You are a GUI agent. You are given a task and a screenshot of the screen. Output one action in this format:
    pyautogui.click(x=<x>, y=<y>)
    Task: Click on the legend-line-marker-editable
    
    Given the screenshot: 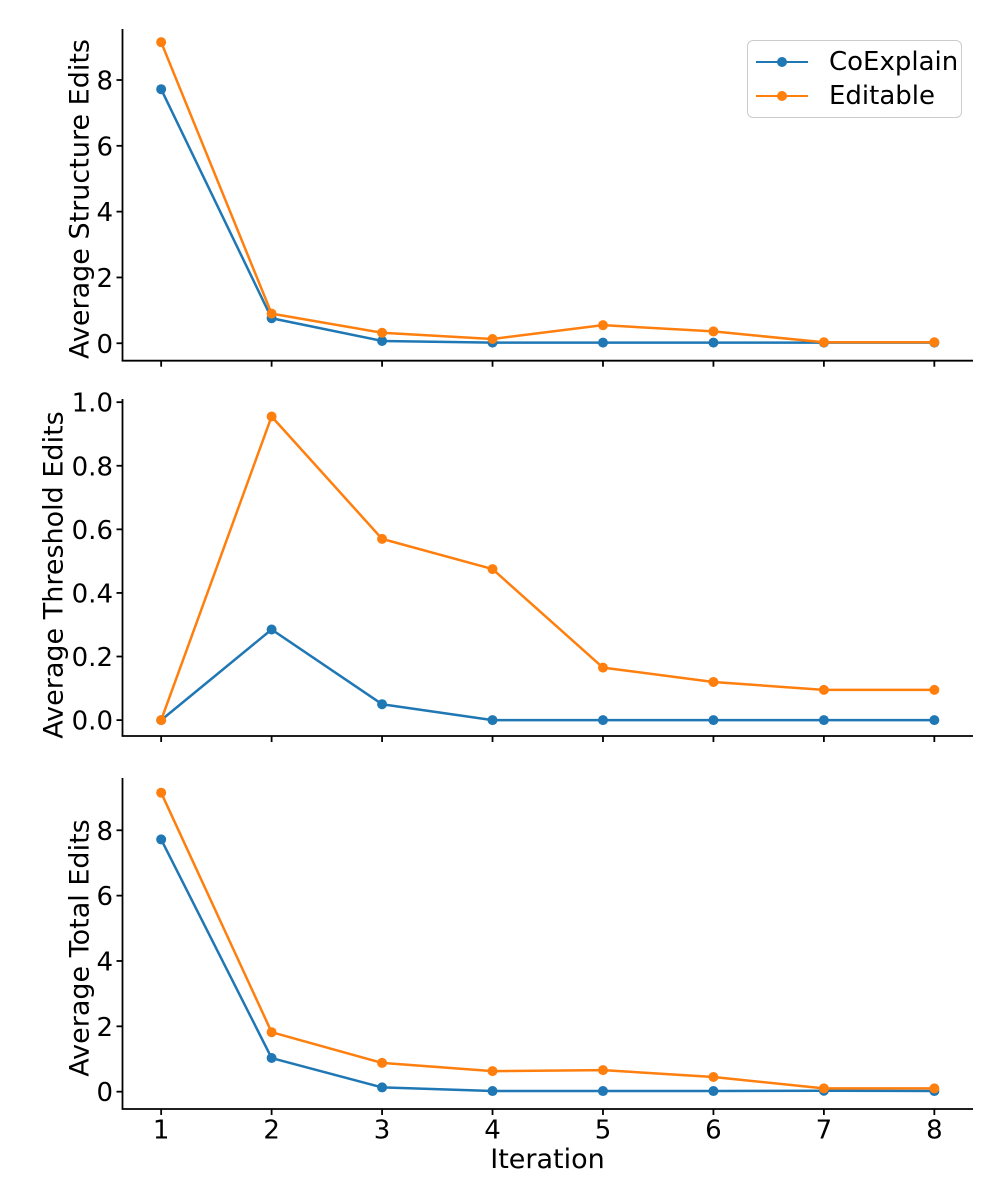 What is the action you would take?
    pyautogui.click(x=782, y=96)
    